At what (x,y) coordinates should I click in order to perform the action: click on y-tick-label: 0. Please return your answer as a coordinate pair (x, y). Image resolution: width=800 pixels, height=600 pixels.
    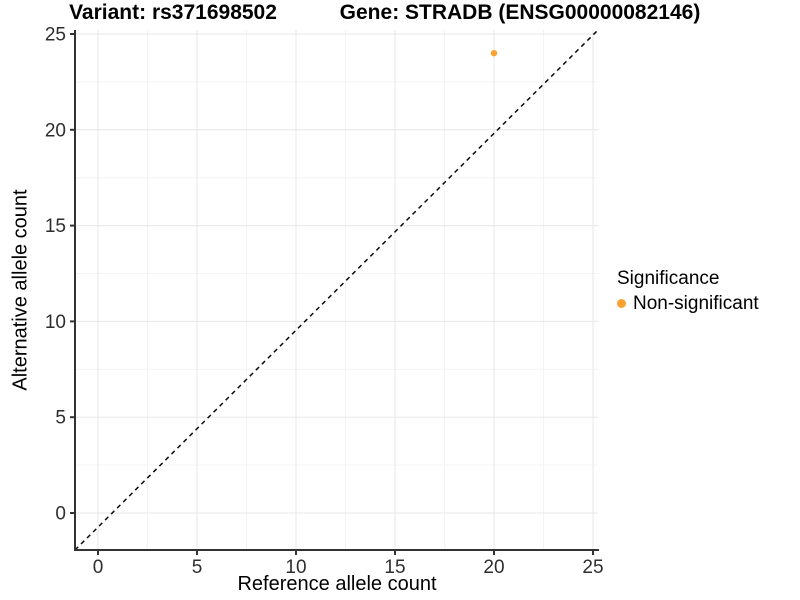
    Looking at the image, I should click on (60, 514).